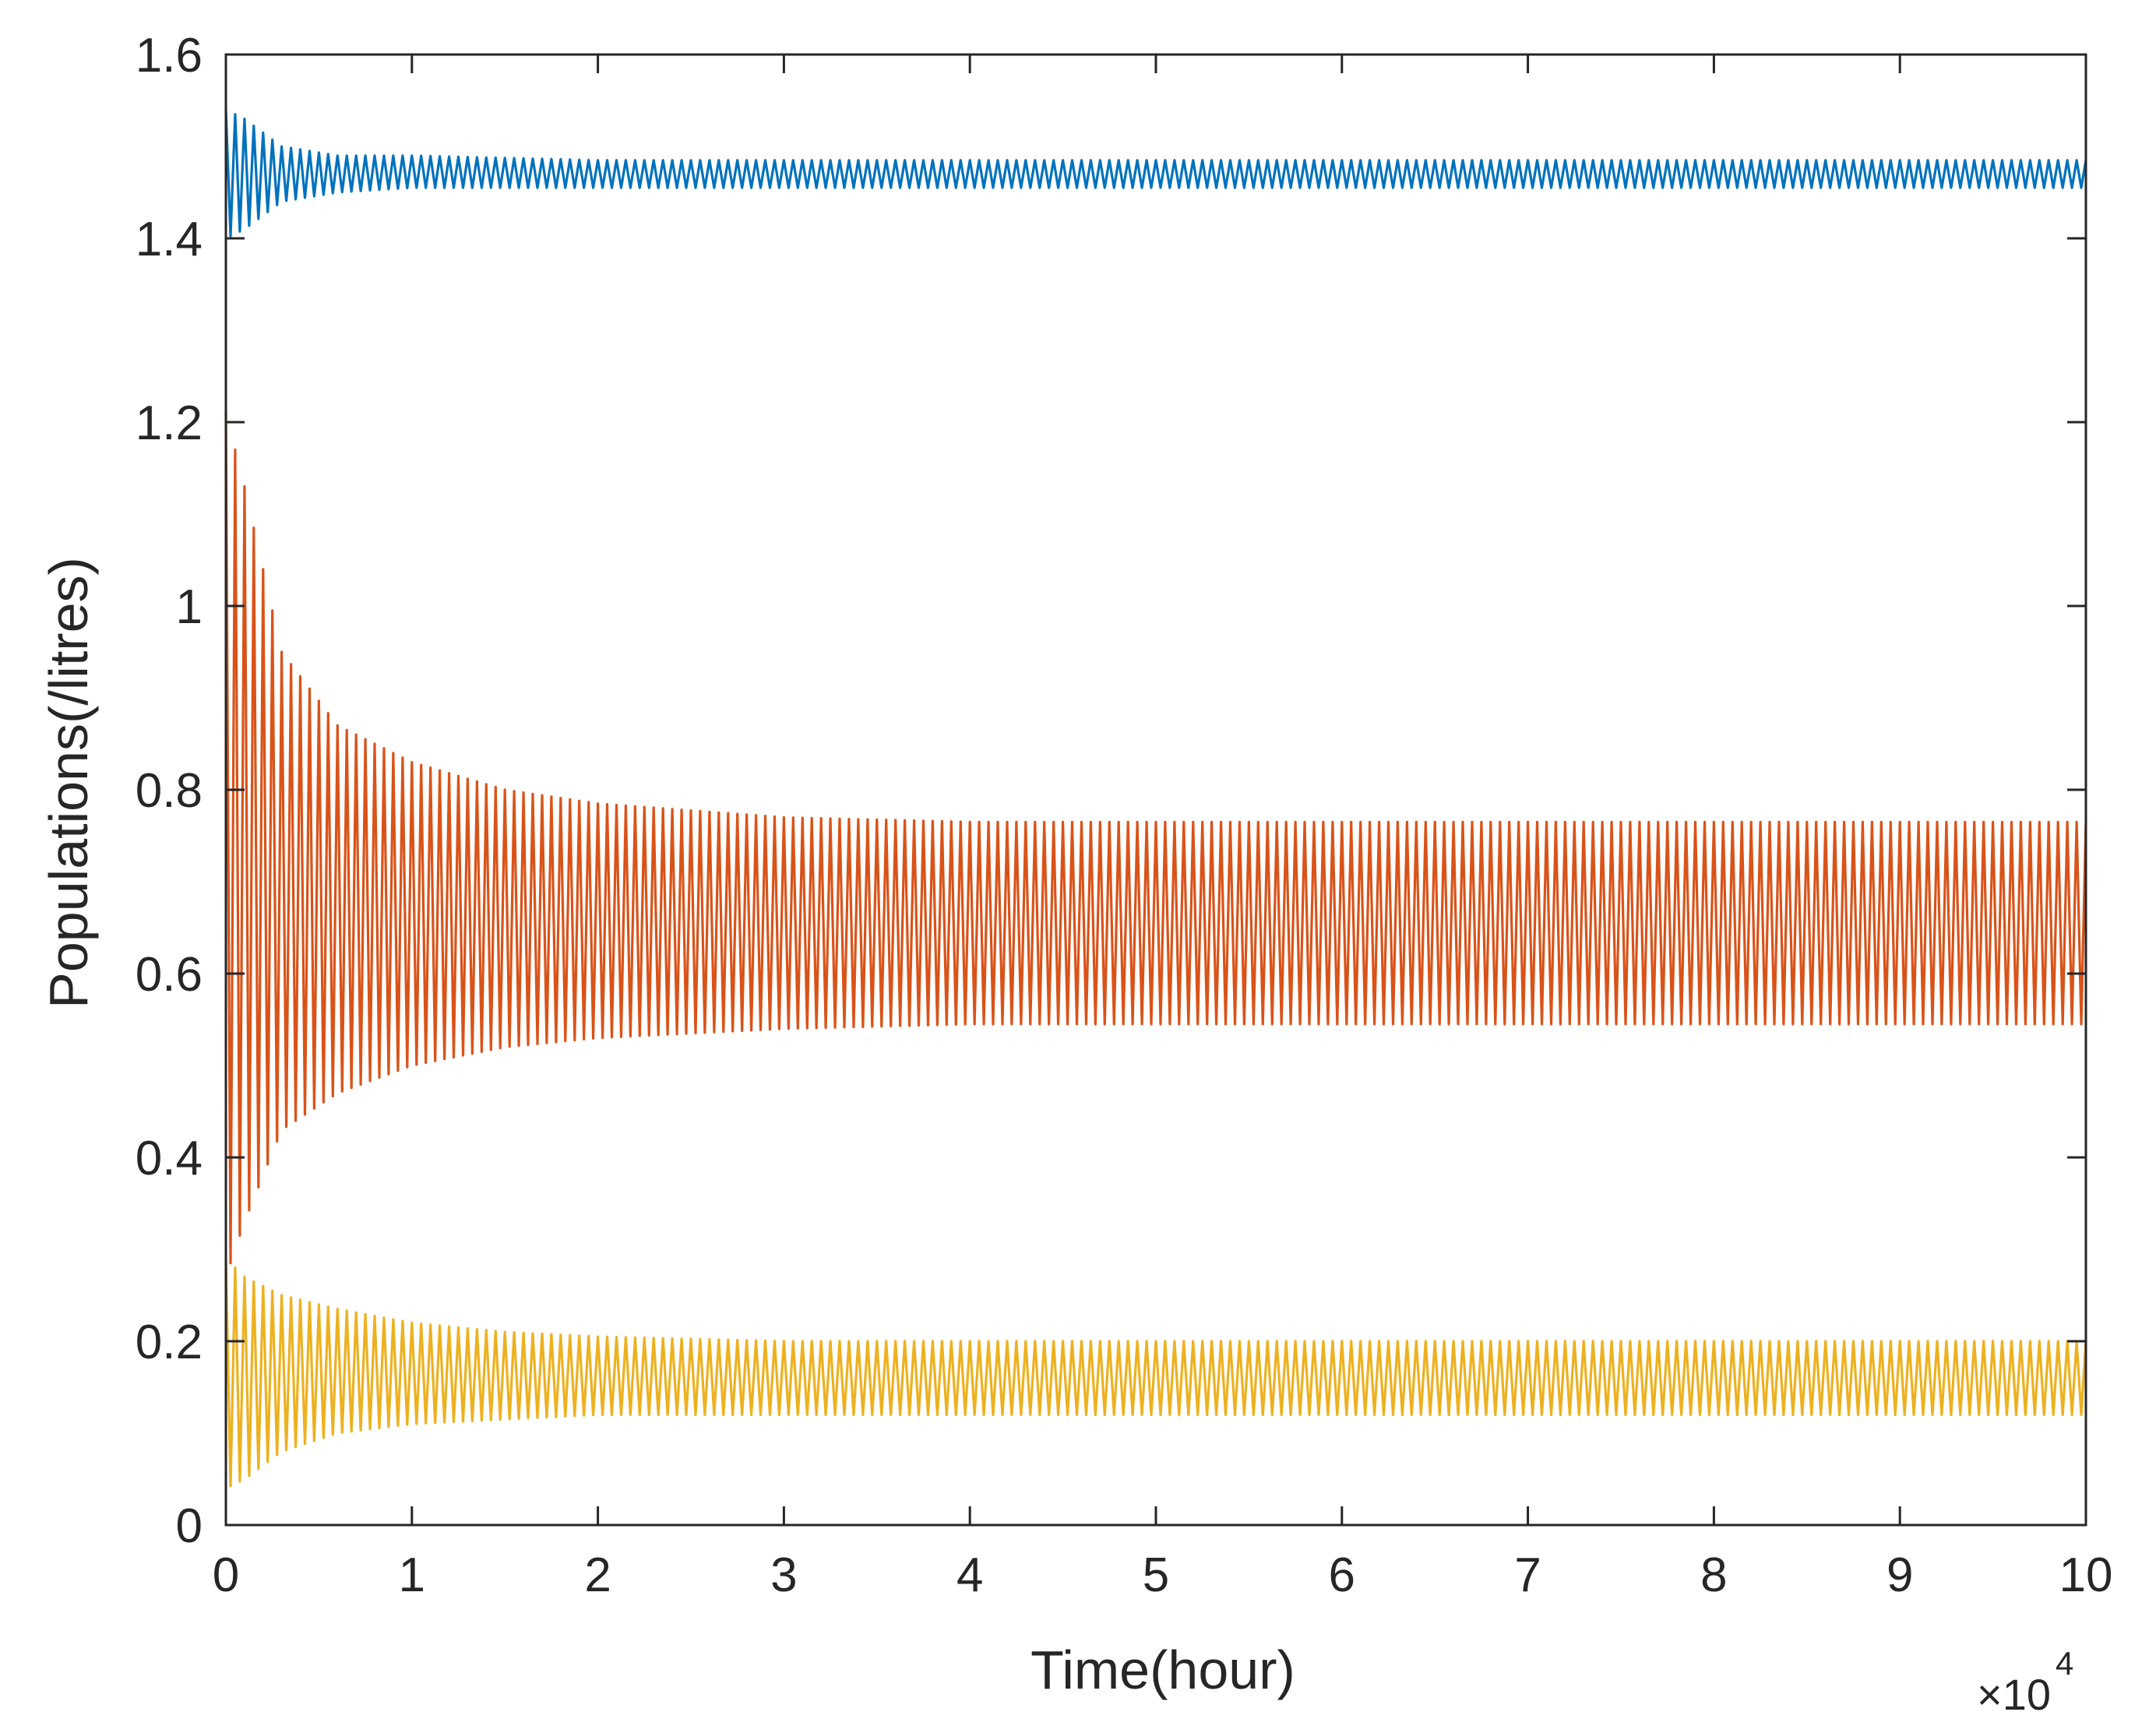 The height and width of the screenshot is (1733, 2156). Describe the element at coordinates (169, 423) in the screenshot. I see `y-tick-label: 1.2` at that location.